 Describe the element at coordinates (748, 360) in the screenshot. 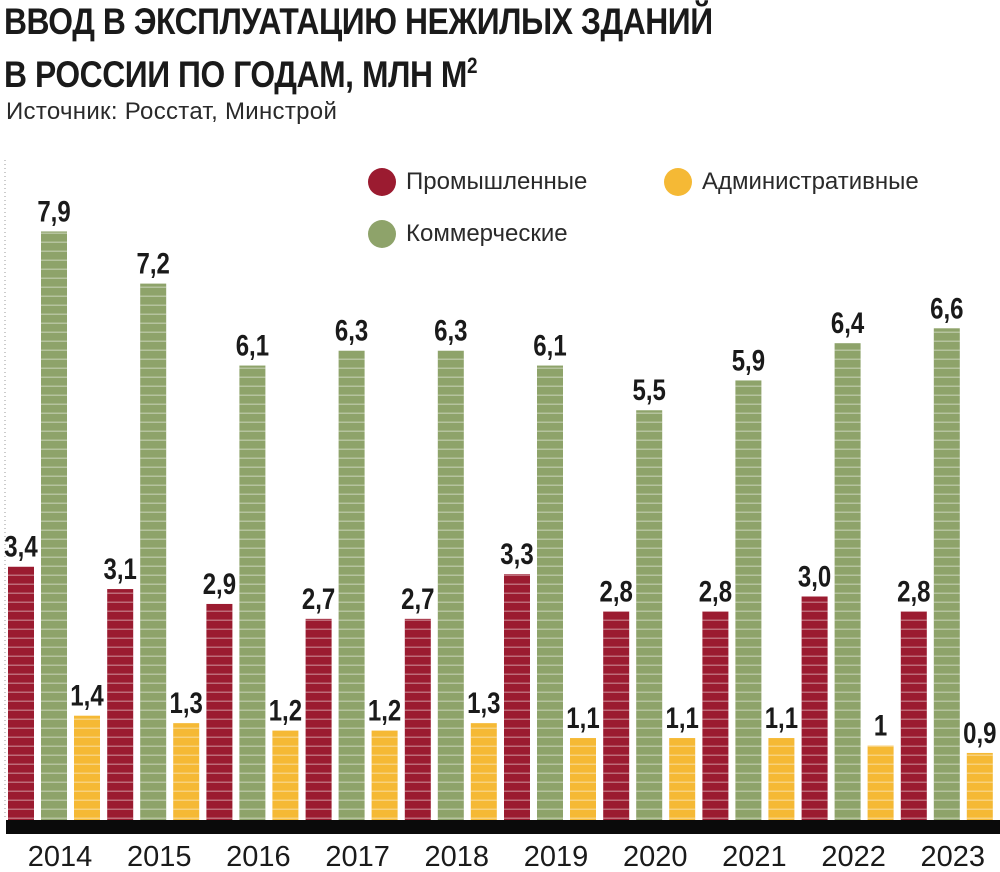

I see `bar-value-label-commercial: 5,9` at that location.